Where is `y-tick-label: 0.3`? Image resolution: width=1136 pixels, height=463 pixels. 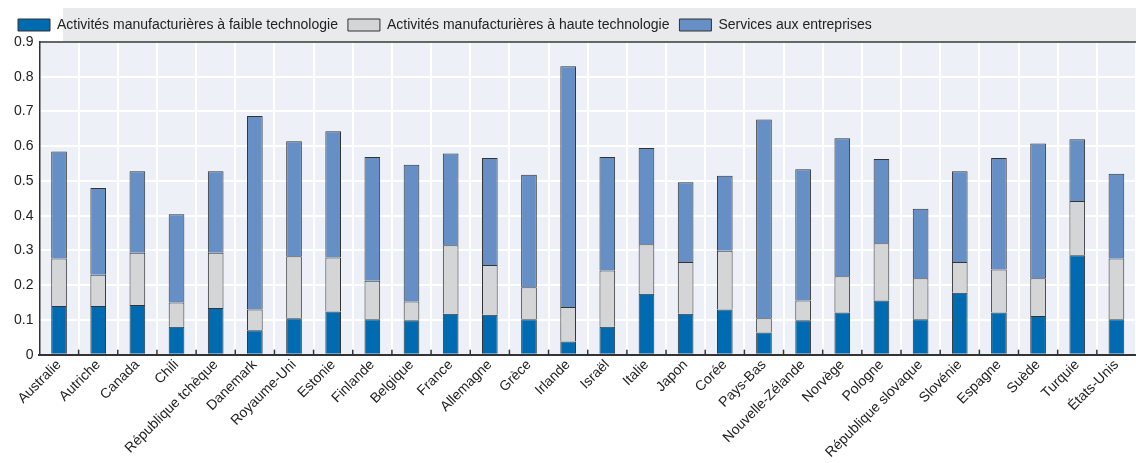
y-tick-label: 0.3 is located at coordinates (23, 249).